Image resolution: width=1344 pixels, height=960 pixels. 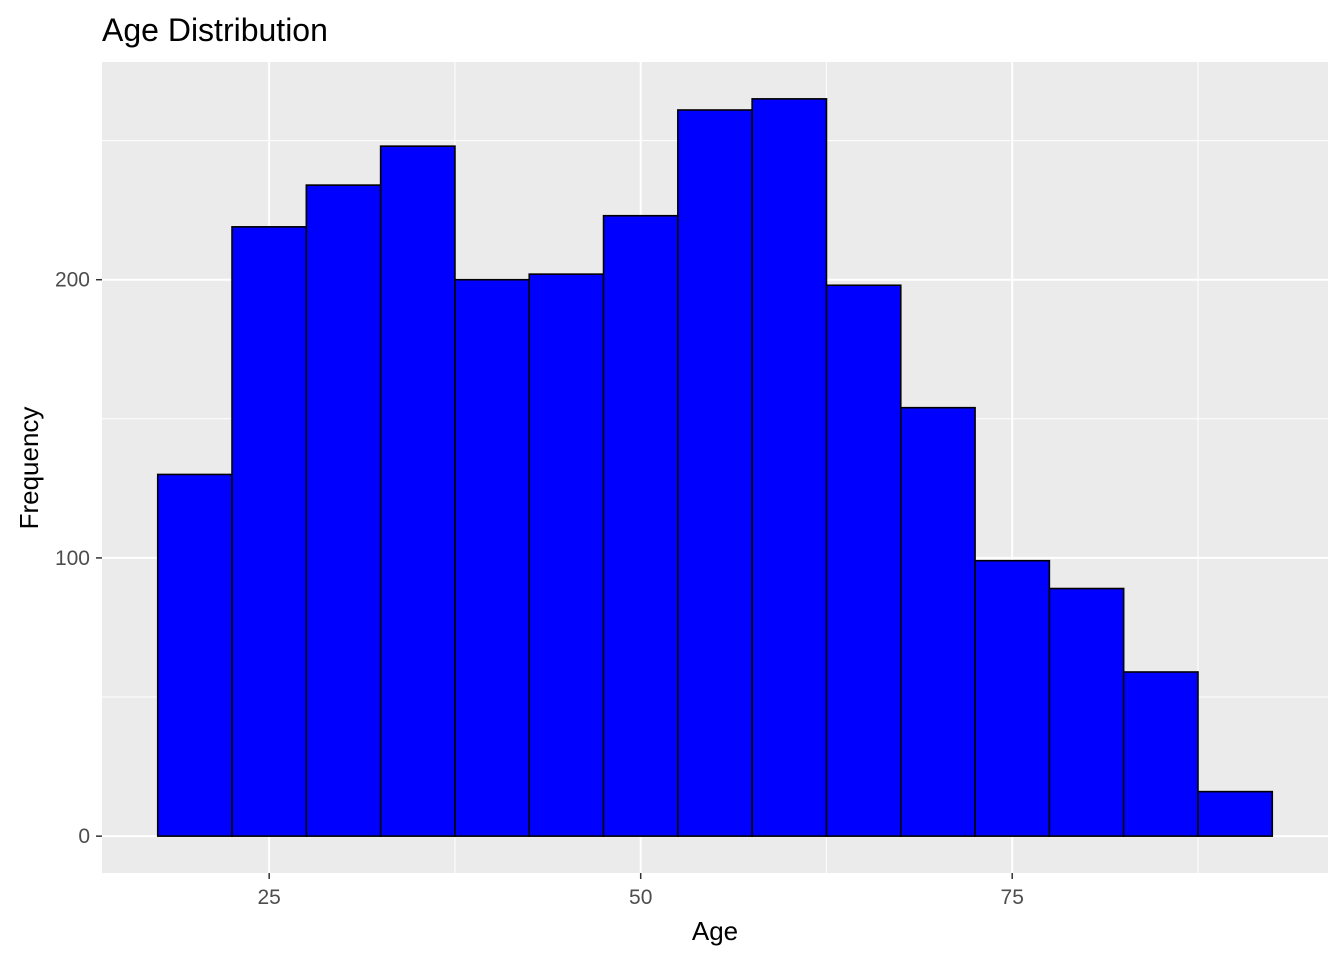 What do you see at coordinates (1012, 897) in the screenshot?
I see `x-tick-label: 75` at bounding box center [1012, 897].